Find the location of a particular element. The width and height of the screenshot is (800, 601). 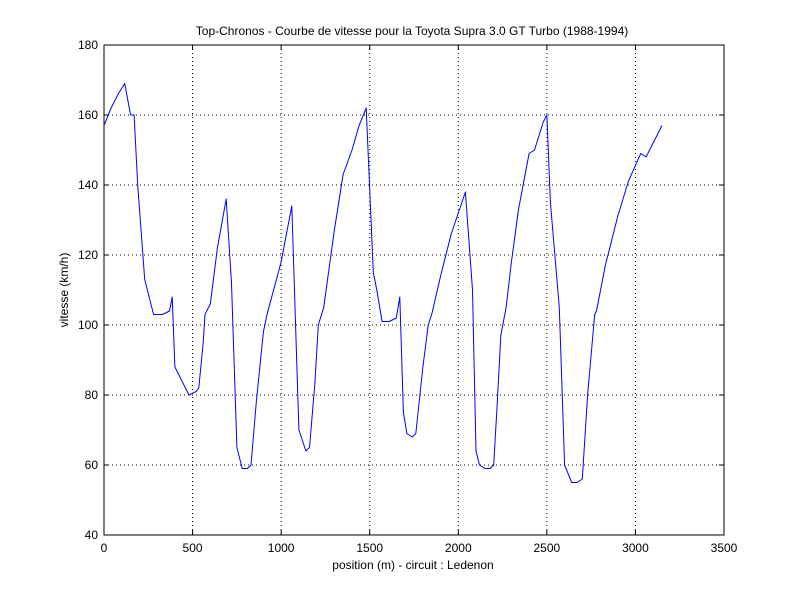

y-tick-label: 120 is located at coordinates (88, 255).